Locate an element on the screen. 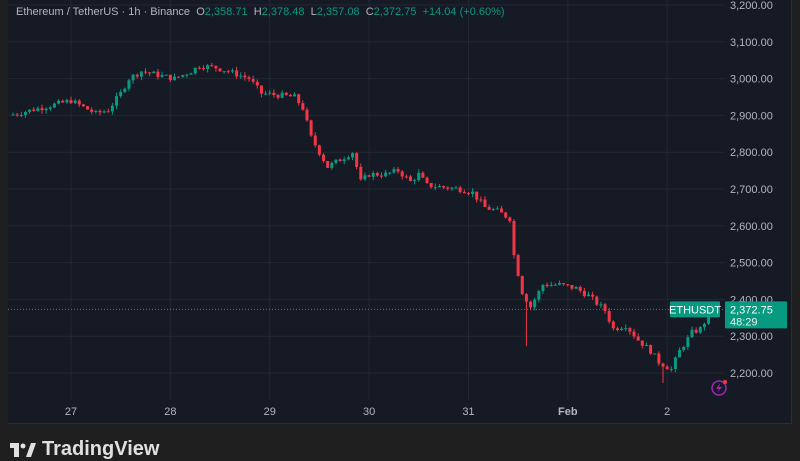 The width and height of the screenshot is (800, 461). time-tick-label: 27 is located at coordinates (71, 412).